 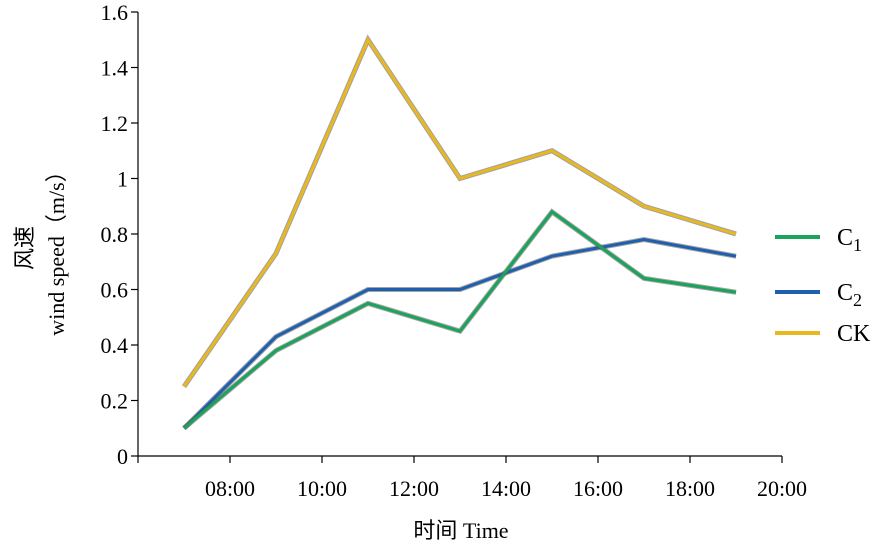 What do you see at coordinates (849, 295) in the screenshot?
I see `legend-label-c2: C2` at bounding box center [849, 295].